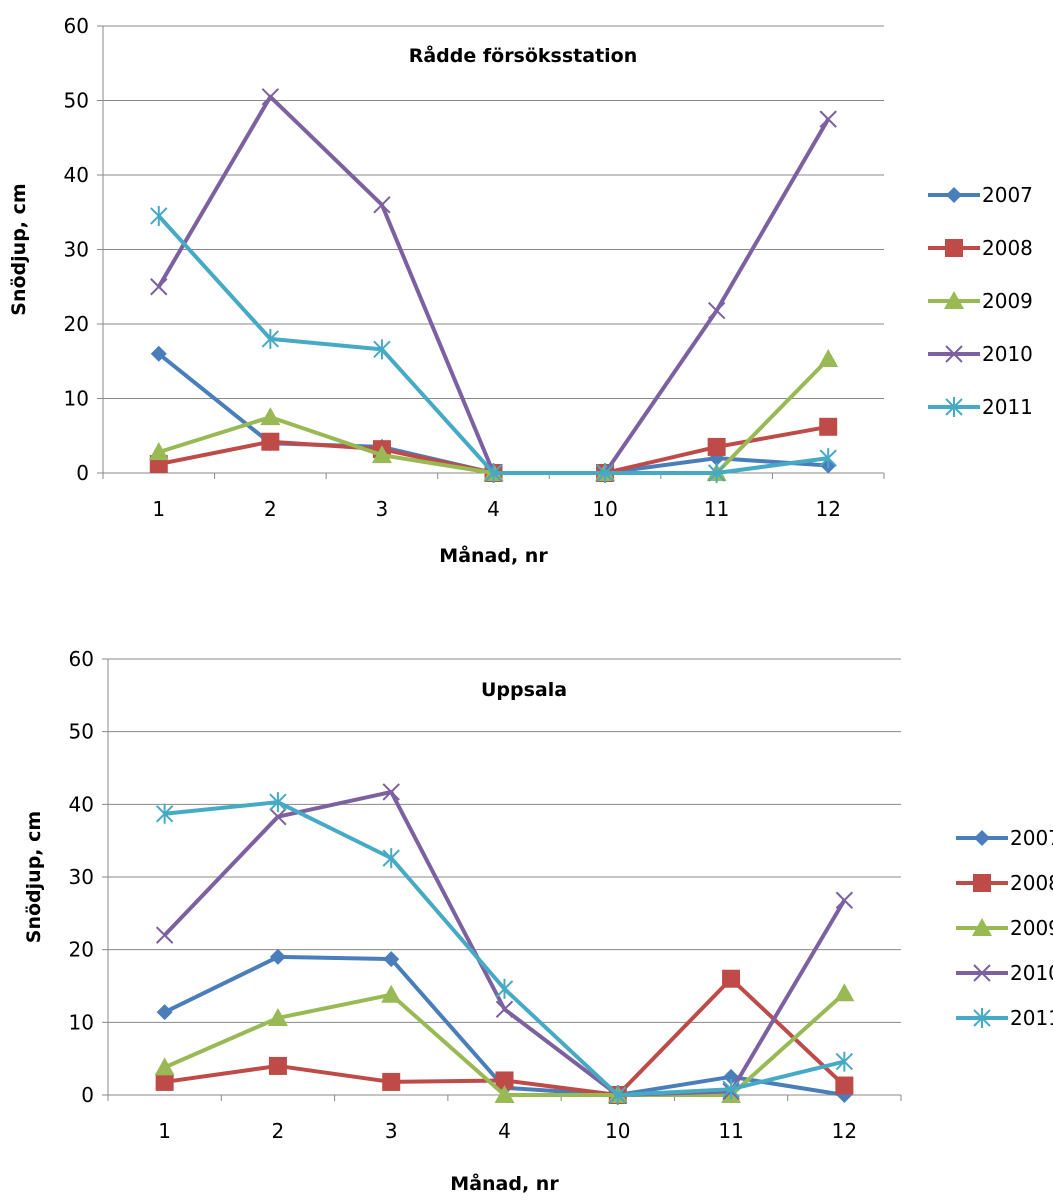 The width and height of the screenshot is (1053, 1204). I want to click on x-tick-label: 11, so click(716, 509).